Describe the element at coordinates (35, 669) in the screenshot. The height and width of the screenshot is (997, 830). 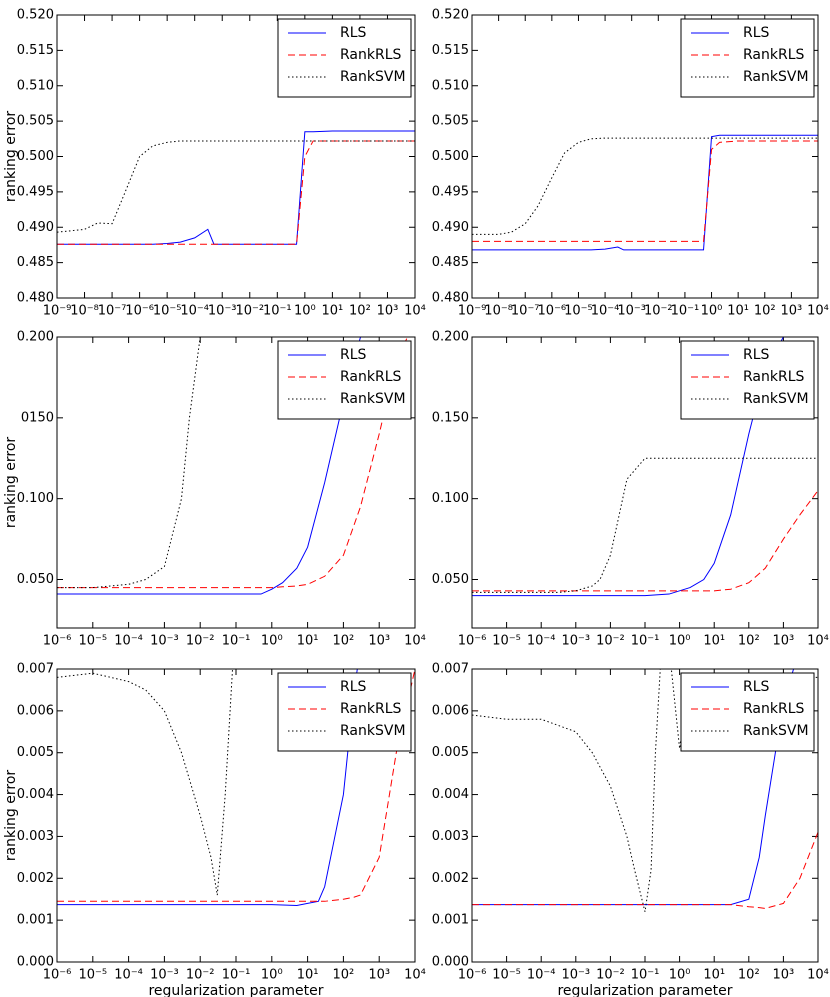
I see `y-tick-label: 0.007` at that location.